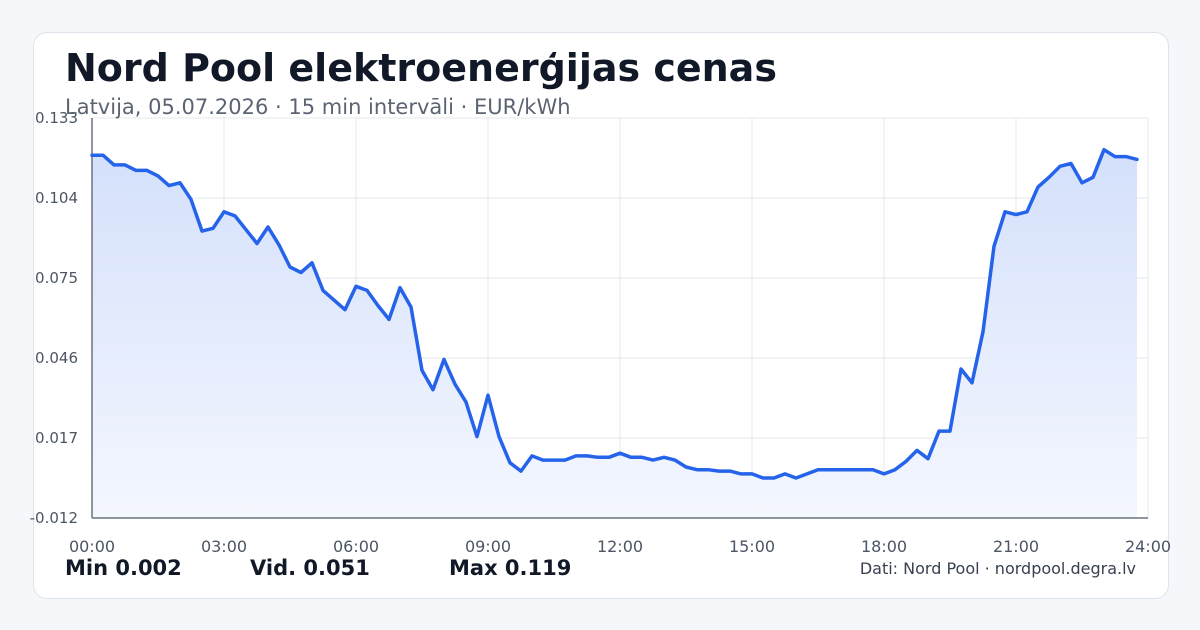 The width and height of the screenshot is (1200, 630). I want to click on x-tick-label: 00:00, so click(92, 546).